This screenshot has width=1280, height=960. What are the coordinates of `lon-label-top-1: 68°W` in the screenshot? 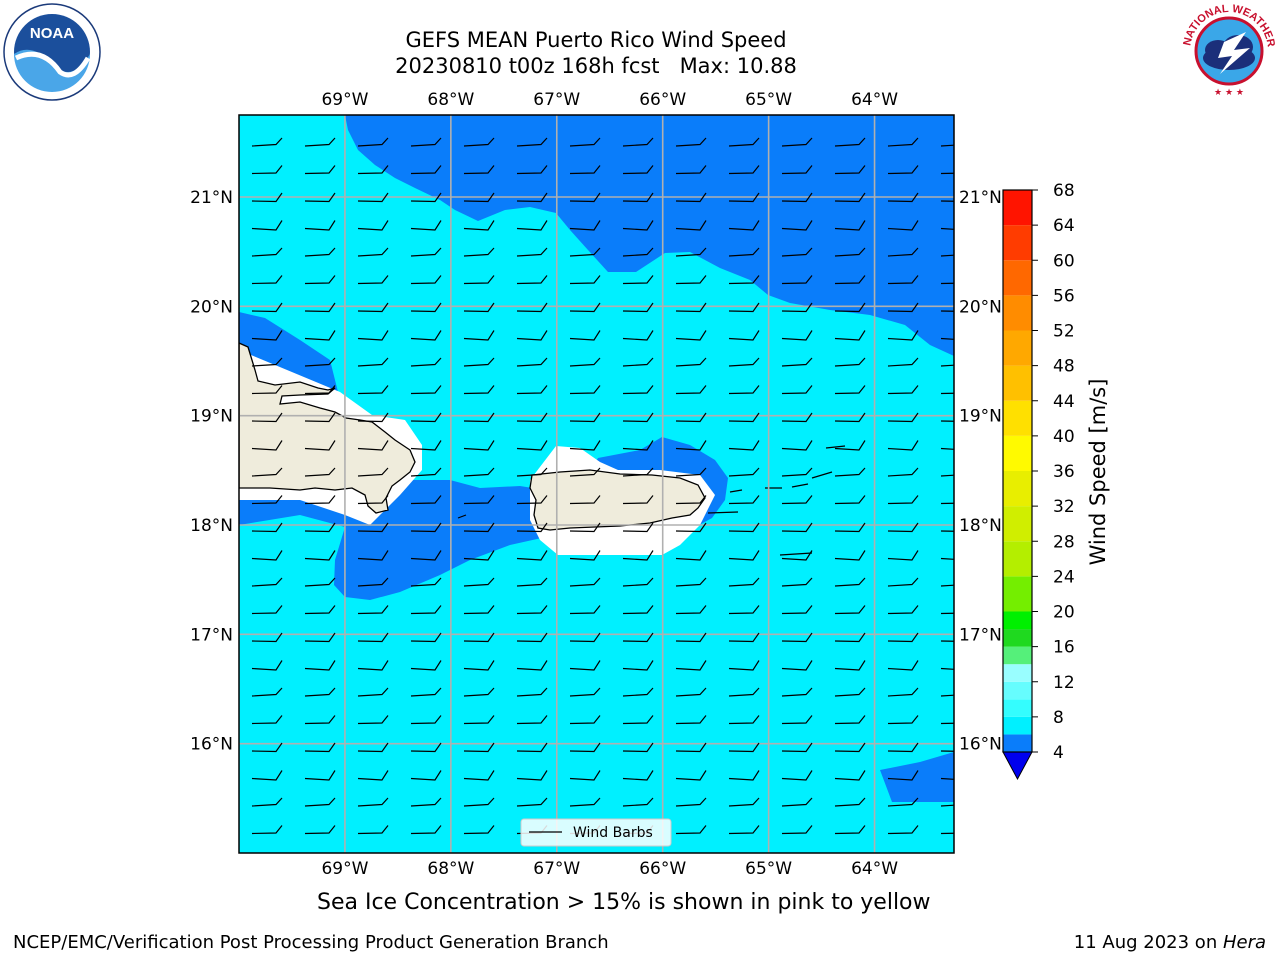 It's located at (450, 100).